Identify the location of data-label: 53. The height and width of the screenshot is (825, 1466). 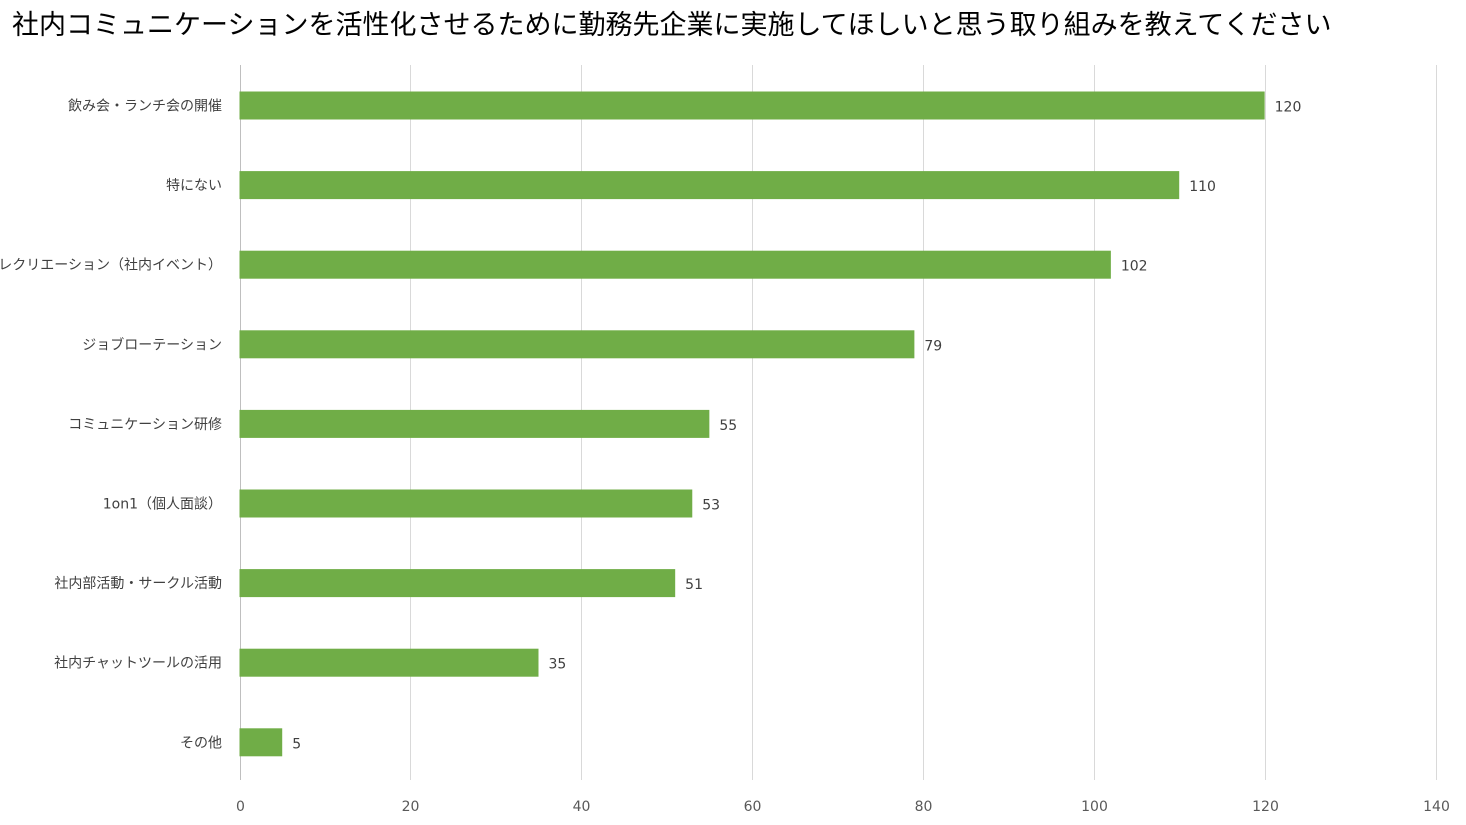
(711, 506).